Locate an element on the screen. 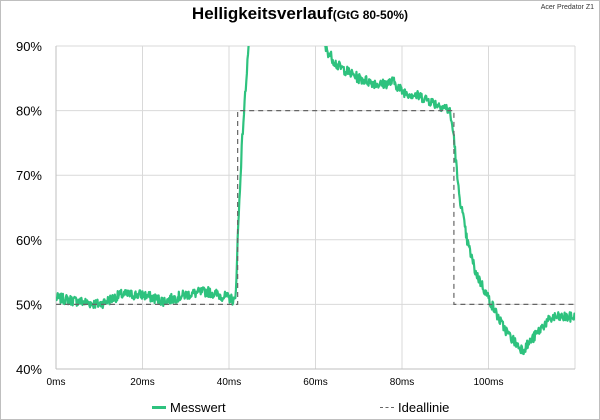 This screenshot has height=420, width=600. legend-label-measured: Messwert is located at coordinates (198, 407).